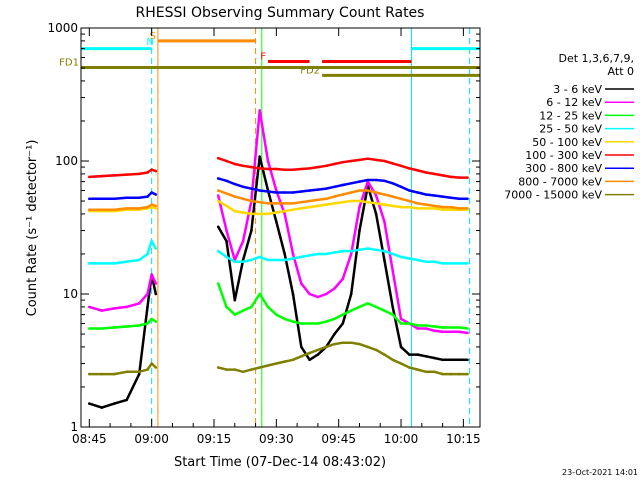 The height and width of the screenshot is (480, 640). I want to click on legend-label-3: 12 - 25 keV, so click(570, 115).